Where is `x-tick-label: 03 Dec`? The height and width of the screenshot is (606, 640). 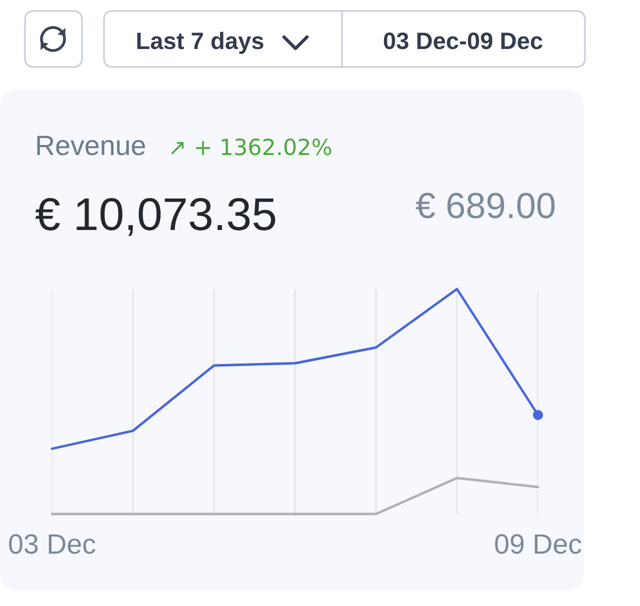 x-tick-label: 03 Dec is located at coordinates (52, 544).